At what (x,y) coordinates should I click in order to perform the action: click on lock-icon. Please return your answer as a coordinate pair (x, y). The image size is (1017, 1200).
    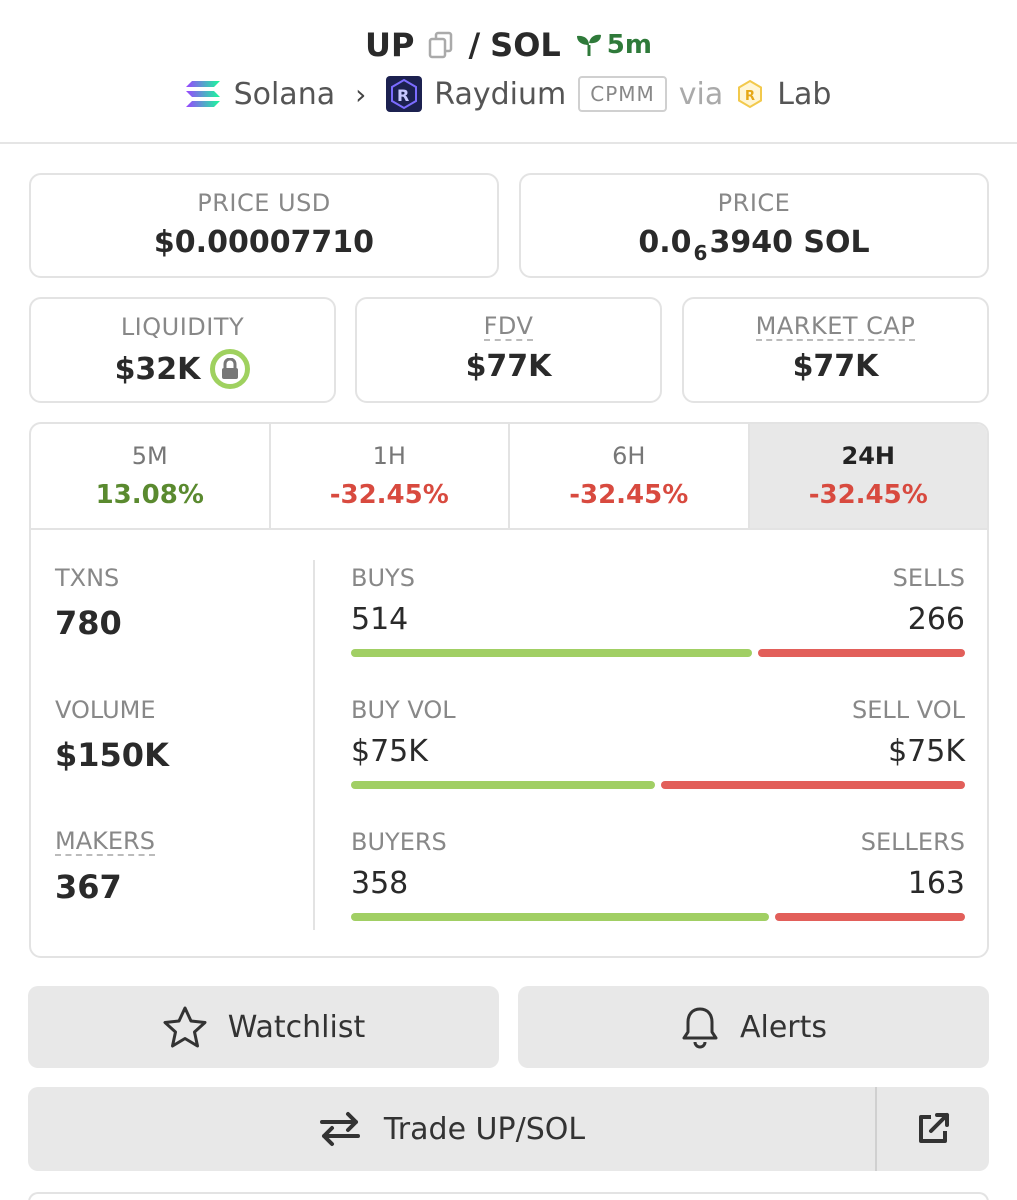
    Looking at the image, I should click on (230, 369).